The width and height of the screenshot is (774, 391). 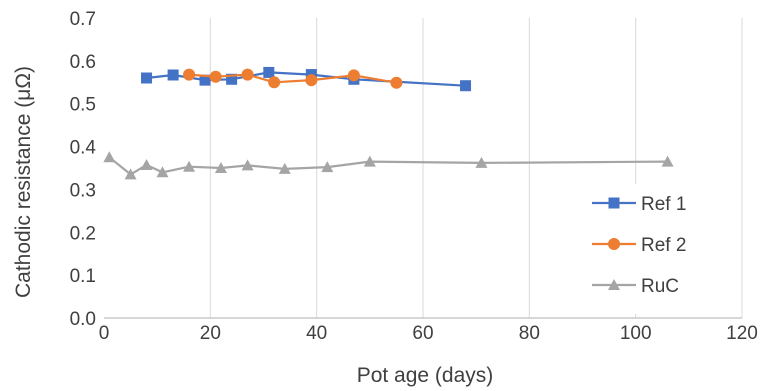 I want to click on y-tick-label: 0.3, so click(x=83, y=190).